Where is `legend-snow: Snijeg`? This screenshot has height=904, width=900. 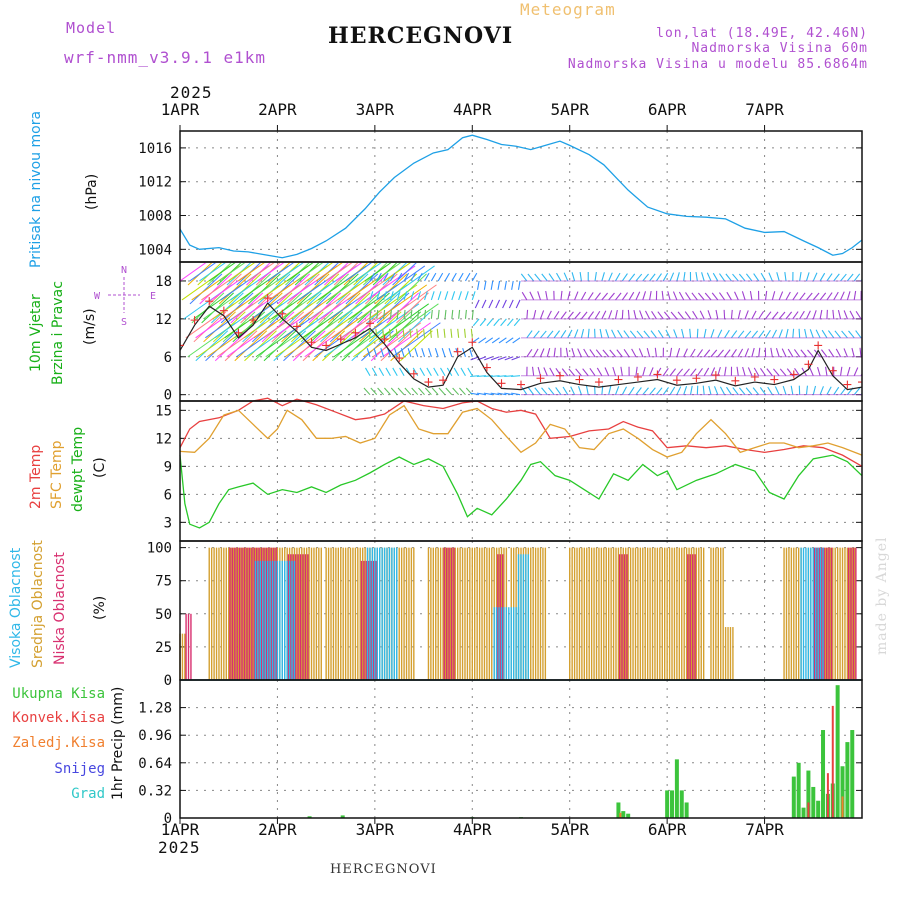
legend-snow: Snijeg is located at coordinates (79, 769).